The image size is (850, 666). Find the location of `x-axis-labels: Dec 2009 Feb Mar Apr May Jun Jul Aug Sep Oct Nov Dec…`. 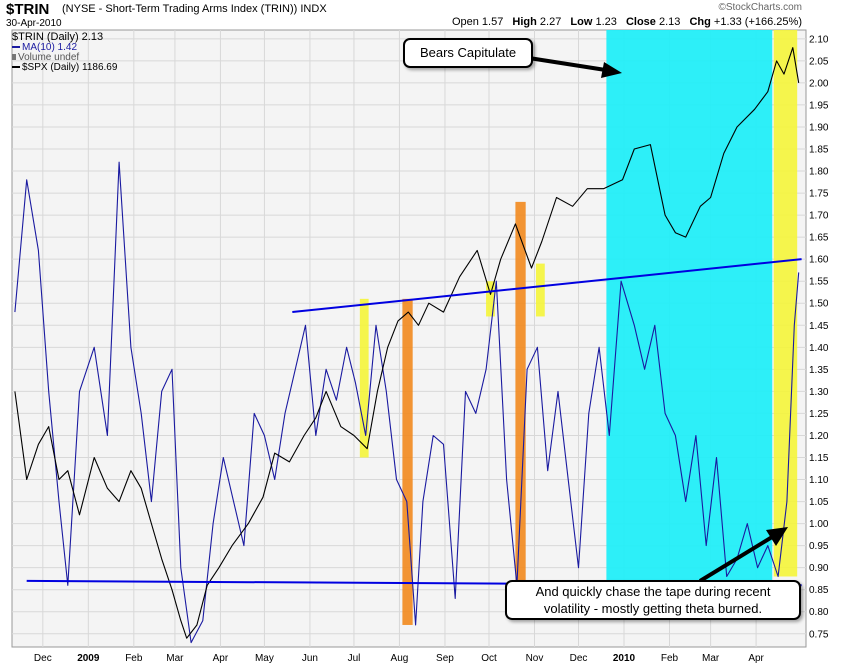

x-axis-labels: Dec 2009 Feb Mar Apr May Jun Jul Aug Sep Oct Nov Dec… is located at coordinates (399, 658).